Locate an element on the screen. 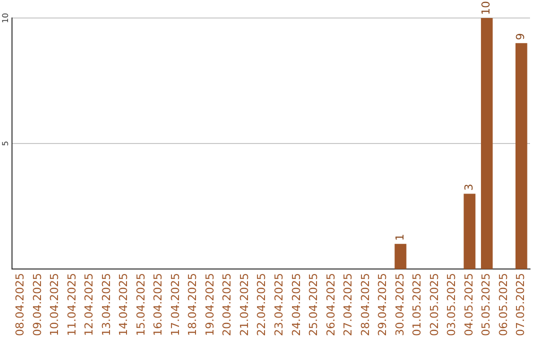 This screenshot has width=540, height=340. x-tick-label: 10.04.2025 is located at coordinates (55, 304).